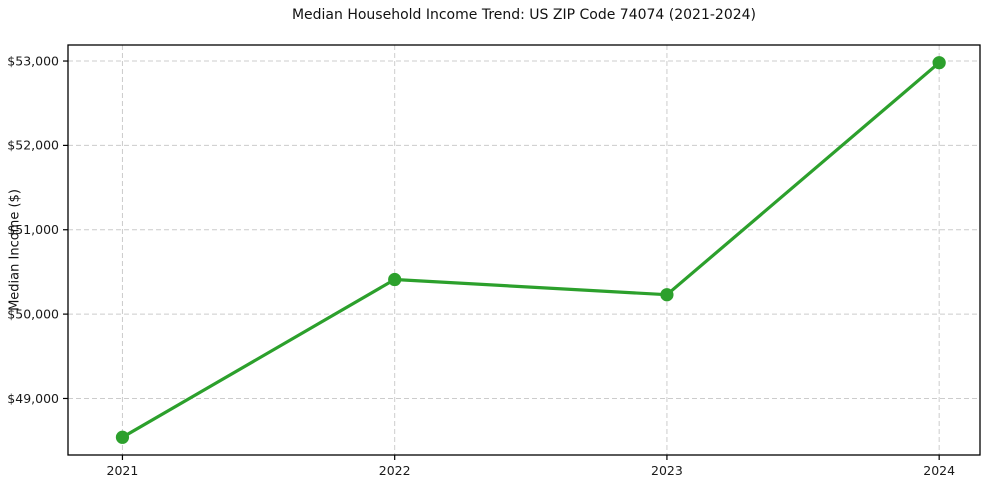 The image size is (989, 490). What do you see at coordinates (33, 313) in the screenshot?
I see `y-tick-label: $50,000` at bounding box center [33, 313].